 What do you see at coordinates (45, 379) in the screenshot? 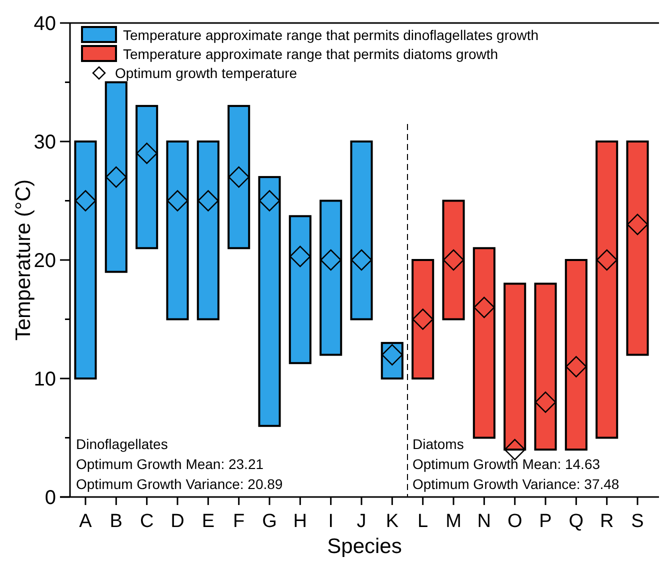
I see `y-tick-label: 10` at bounding box center [45, 379].